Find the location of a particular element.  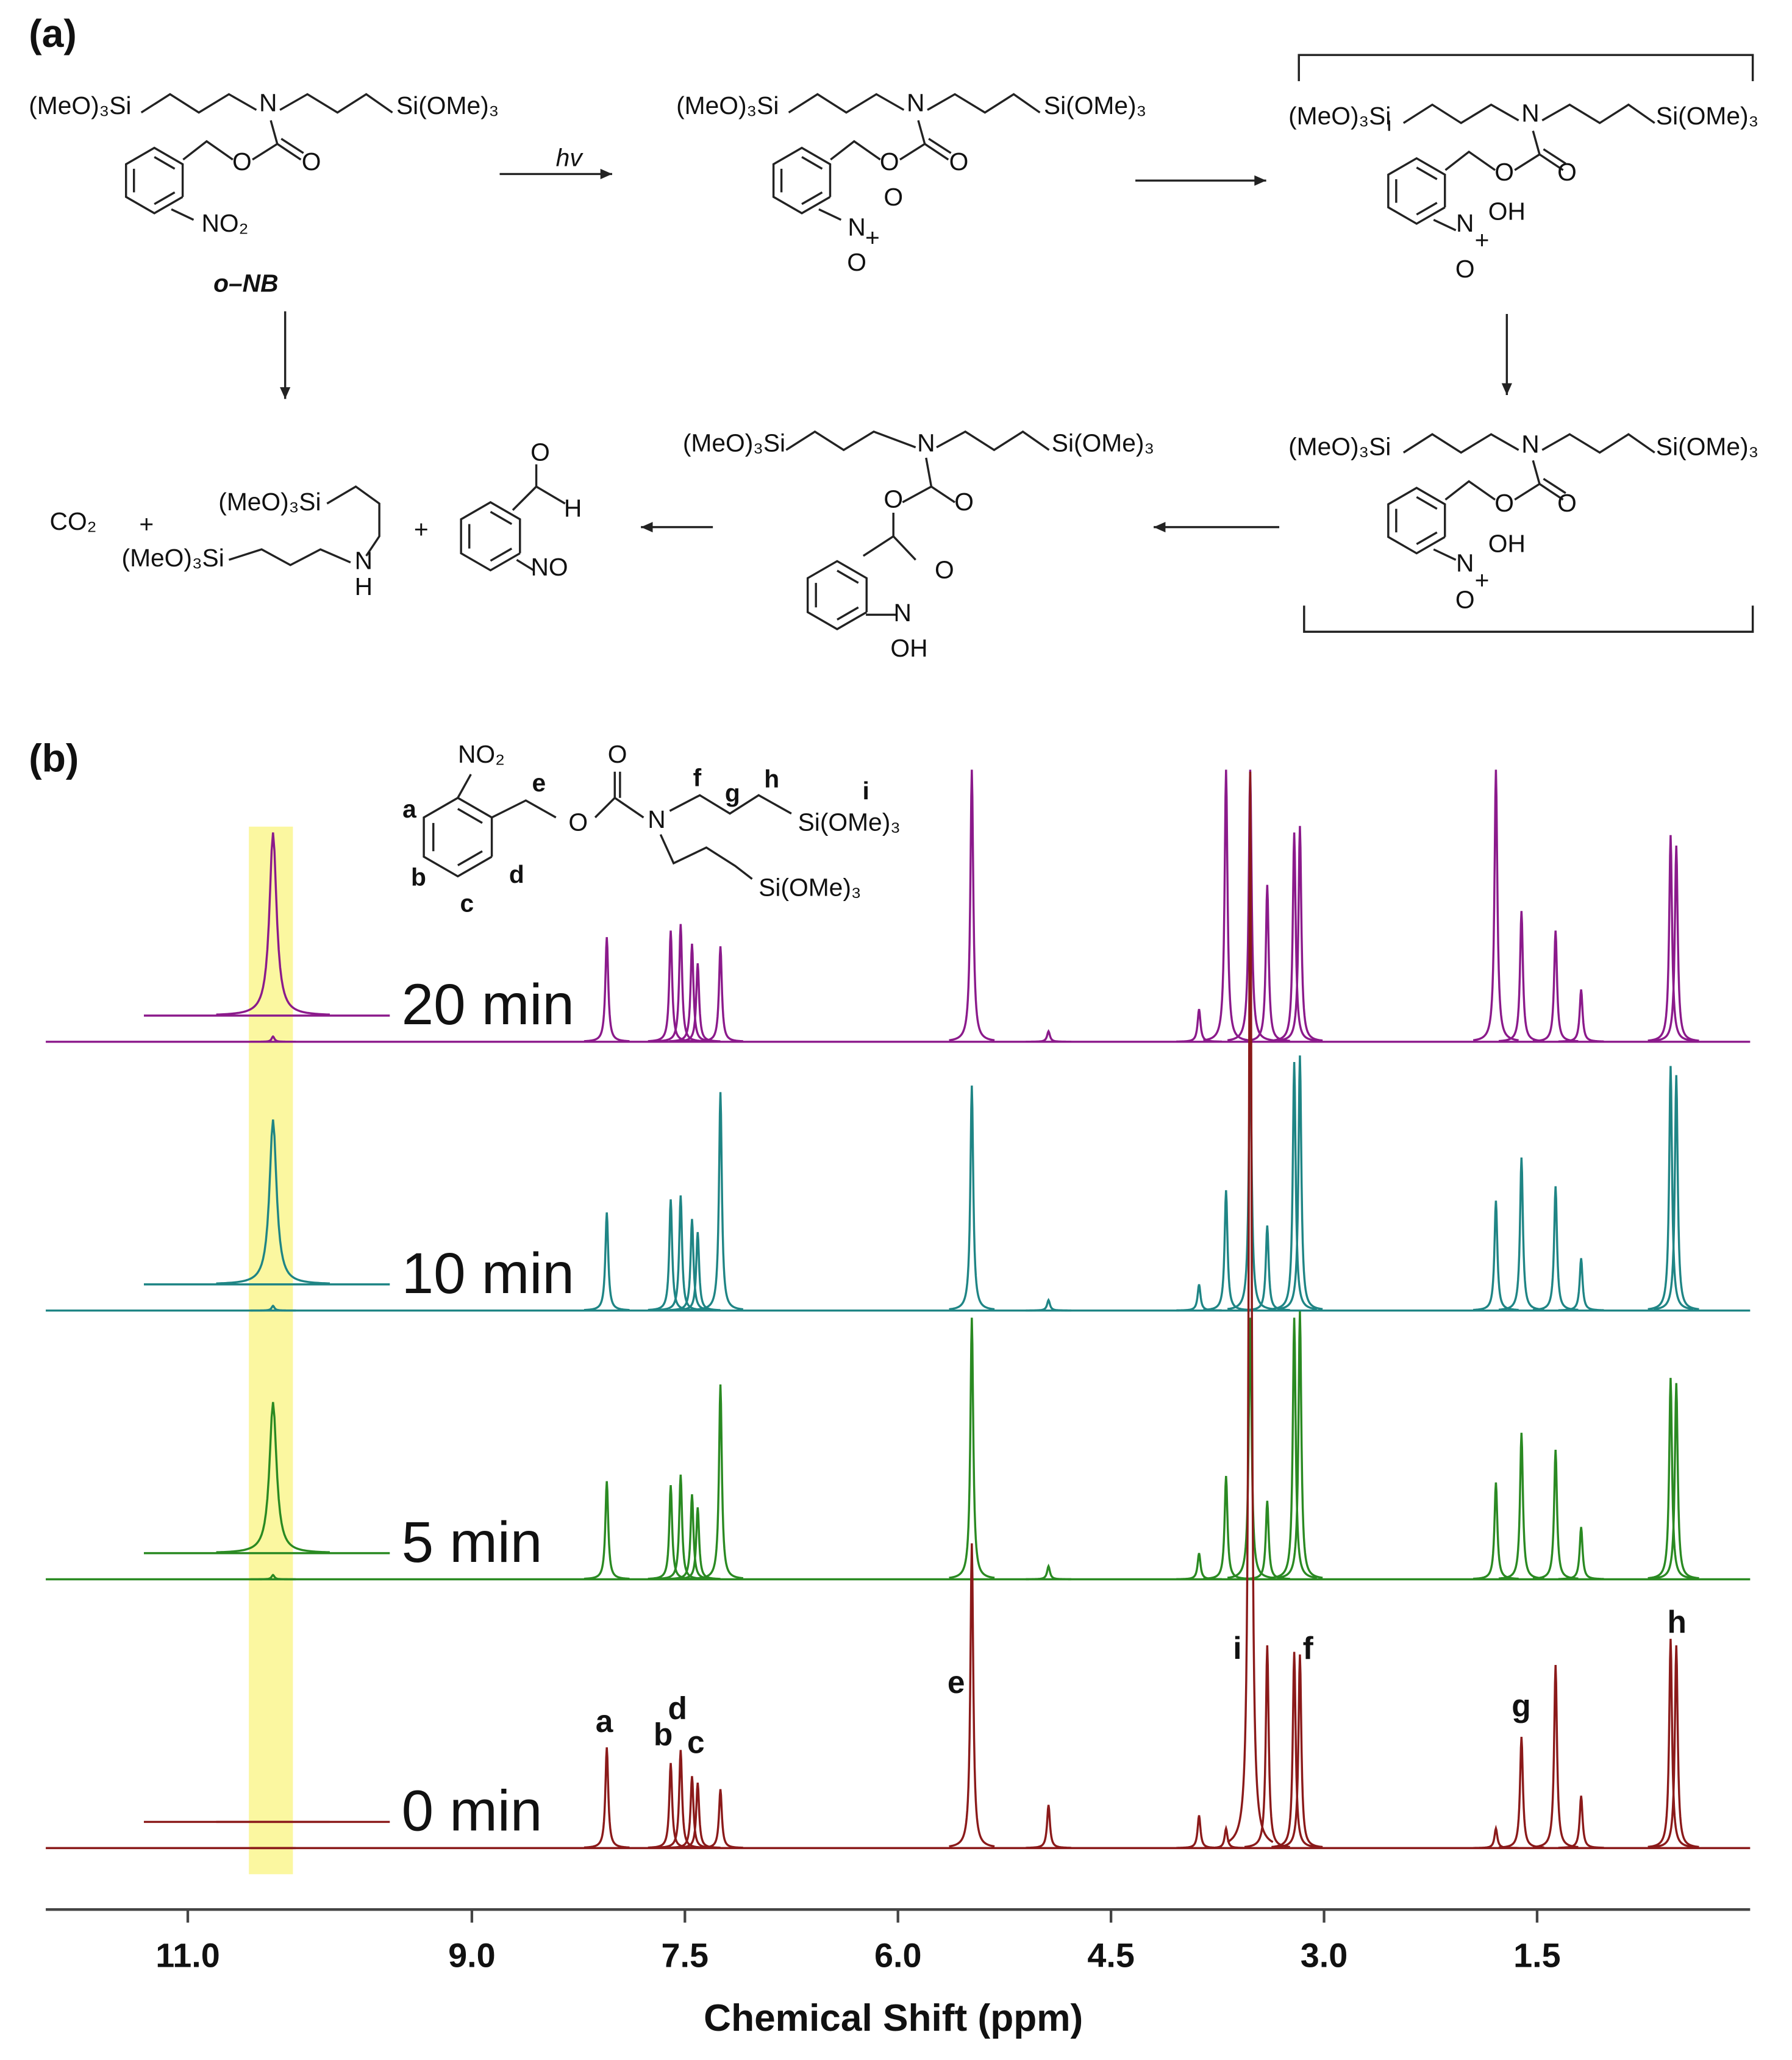

peak-annotation: g is located at coordinates (1521, 1705).